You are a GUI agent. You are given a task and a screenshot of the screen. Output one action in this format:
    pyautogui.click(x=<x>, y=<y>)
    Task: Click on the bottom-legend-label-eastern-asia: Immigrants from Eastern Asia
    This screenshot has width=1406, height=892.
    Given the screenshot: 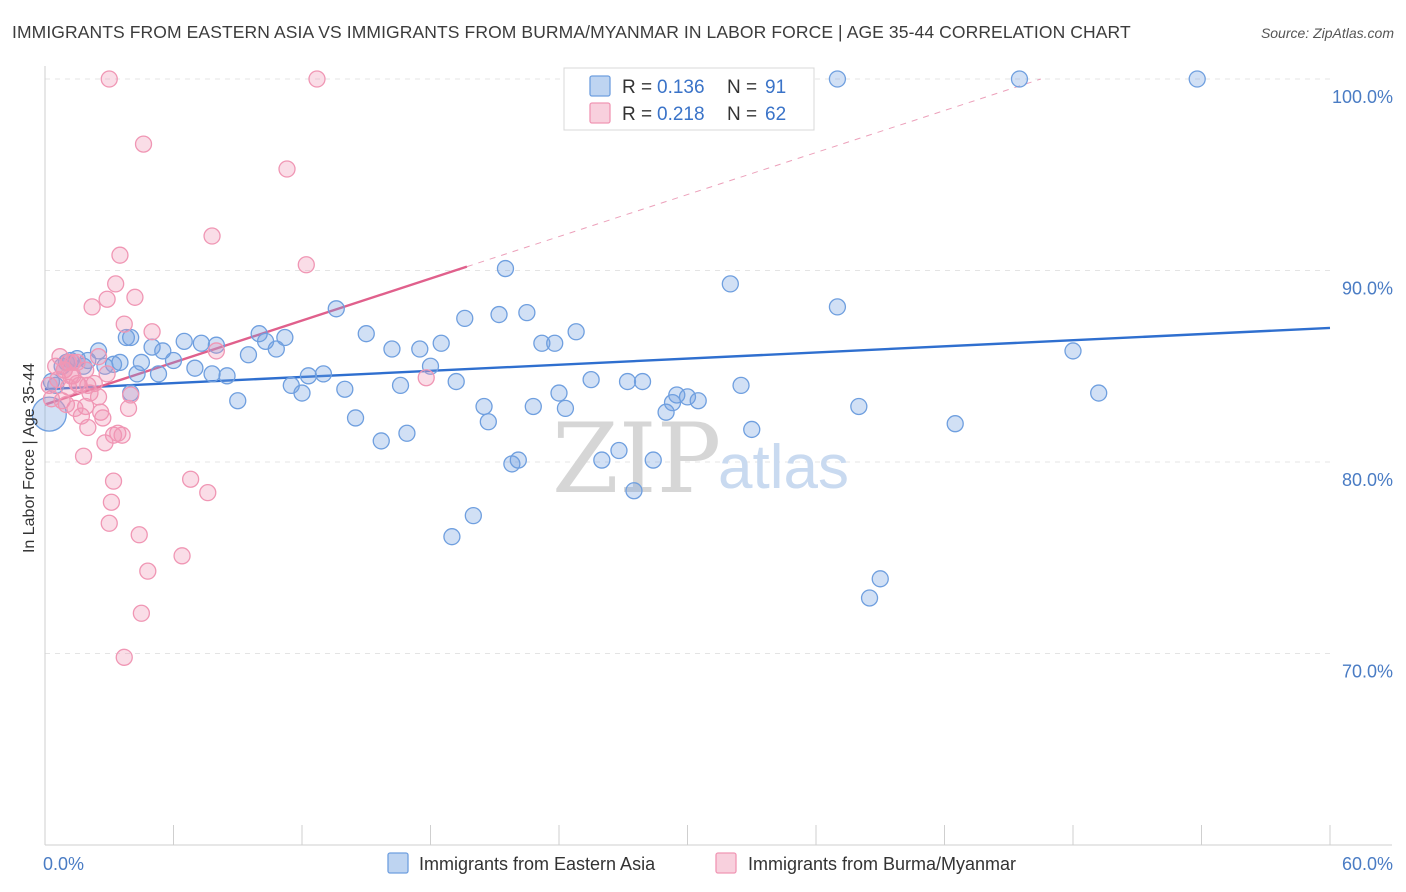 What is the action you would take?
    pyautogui.click(x=537, y=864)
    